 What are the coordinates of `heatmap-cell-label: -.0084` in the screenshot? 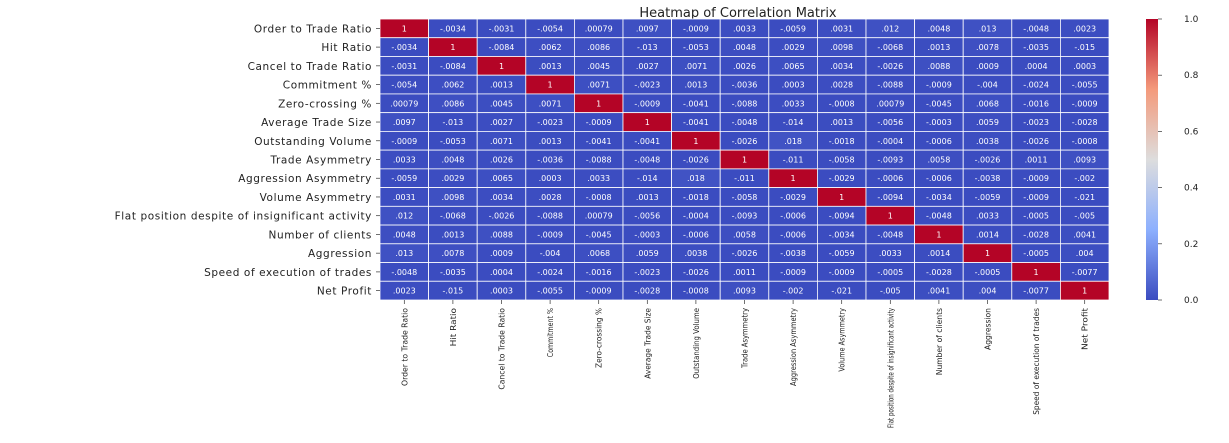 It's located at (502, 47).